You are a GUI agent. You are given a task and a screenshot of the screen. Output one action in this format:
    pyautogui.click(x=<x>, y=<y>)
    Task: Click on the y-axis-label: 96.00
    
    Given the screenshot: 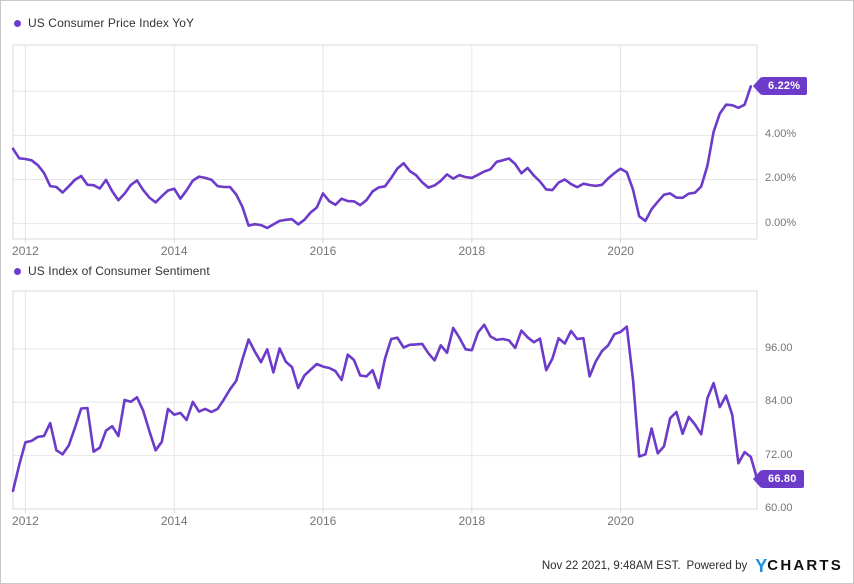 What is the action you would take?
    pyautogui.click(x=779, y=347)
    